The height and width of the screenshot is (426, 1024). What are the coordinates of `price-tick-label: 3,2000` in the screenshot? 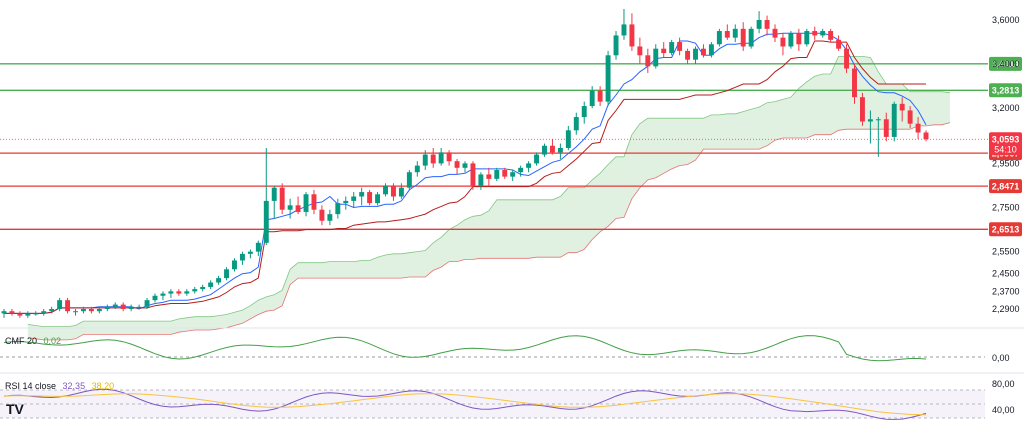 It's located at (1006, 108).